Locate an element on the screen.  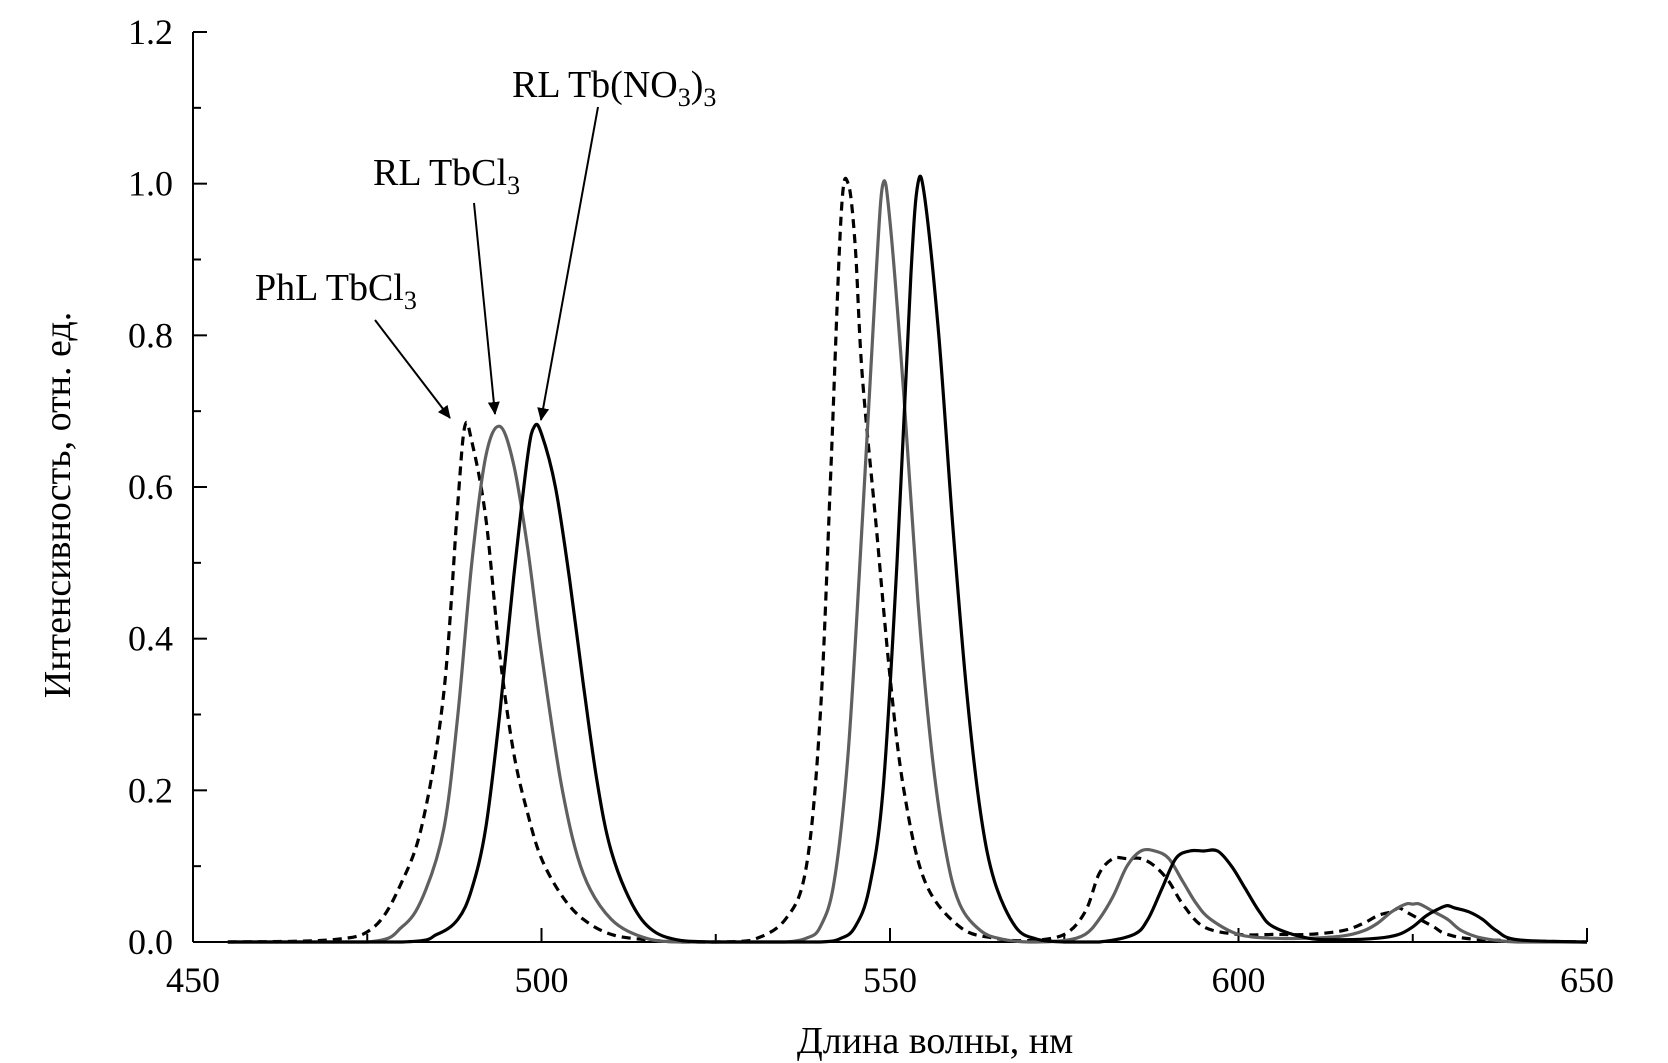
annotation-phl-tbcl3: PhL TbCl3 is located at coordinates (336, 291).